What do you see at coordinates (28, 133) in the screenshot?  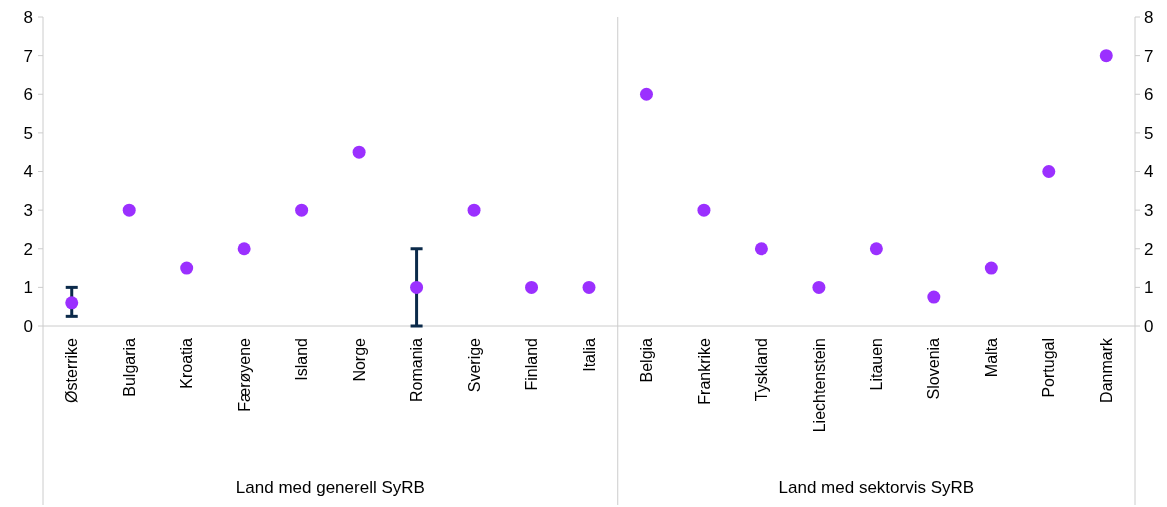 I see `y-tick-label: 5` at bounding box center [28, 133].